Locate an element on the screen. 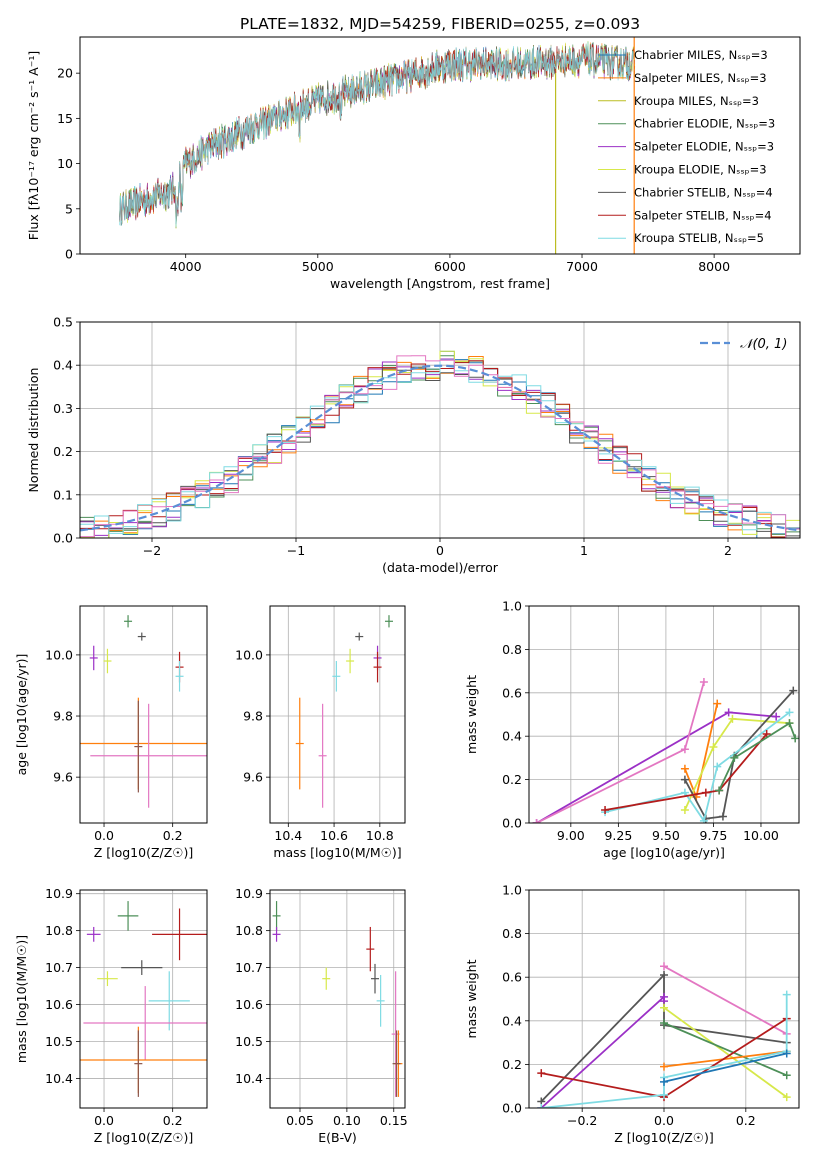 This screenshot has height=1170, width=819. y-tick-label: 0.5 is located at coordinates (63, 322).